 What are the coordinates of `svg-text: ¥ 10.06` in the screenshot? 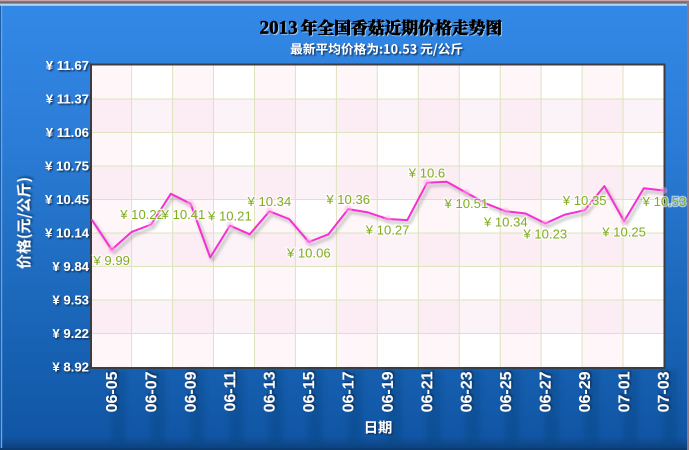 It's located at (308, 252).